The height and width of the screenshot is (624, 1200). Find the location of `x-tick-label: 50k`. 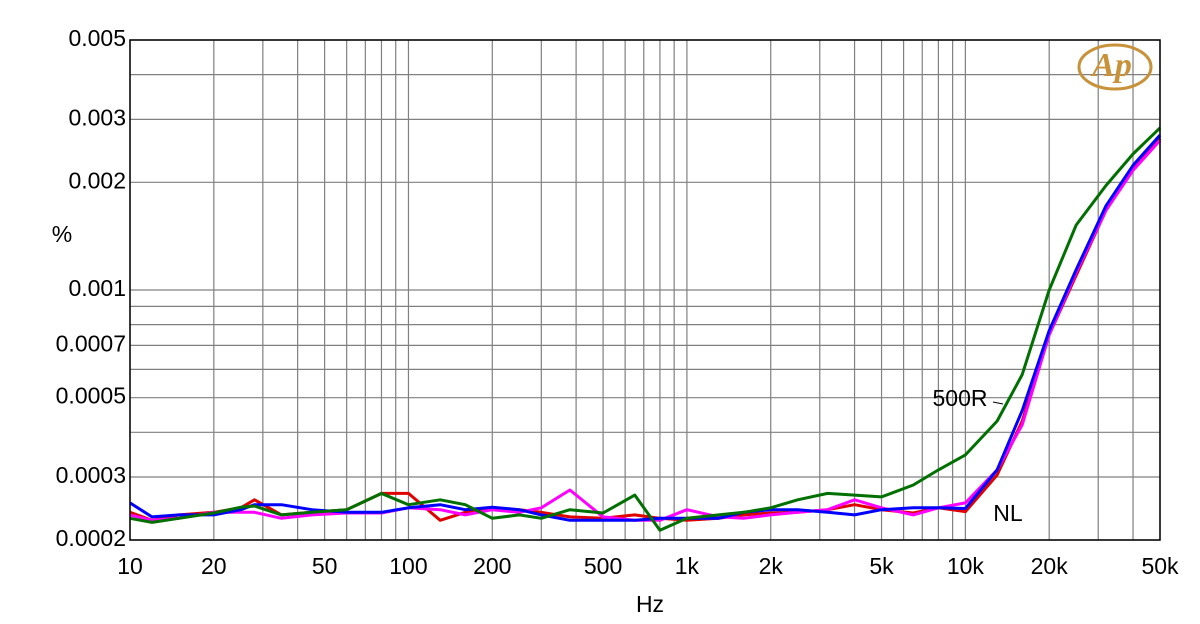

x-tick-label: 50k is located at coordinates (1160, 566).